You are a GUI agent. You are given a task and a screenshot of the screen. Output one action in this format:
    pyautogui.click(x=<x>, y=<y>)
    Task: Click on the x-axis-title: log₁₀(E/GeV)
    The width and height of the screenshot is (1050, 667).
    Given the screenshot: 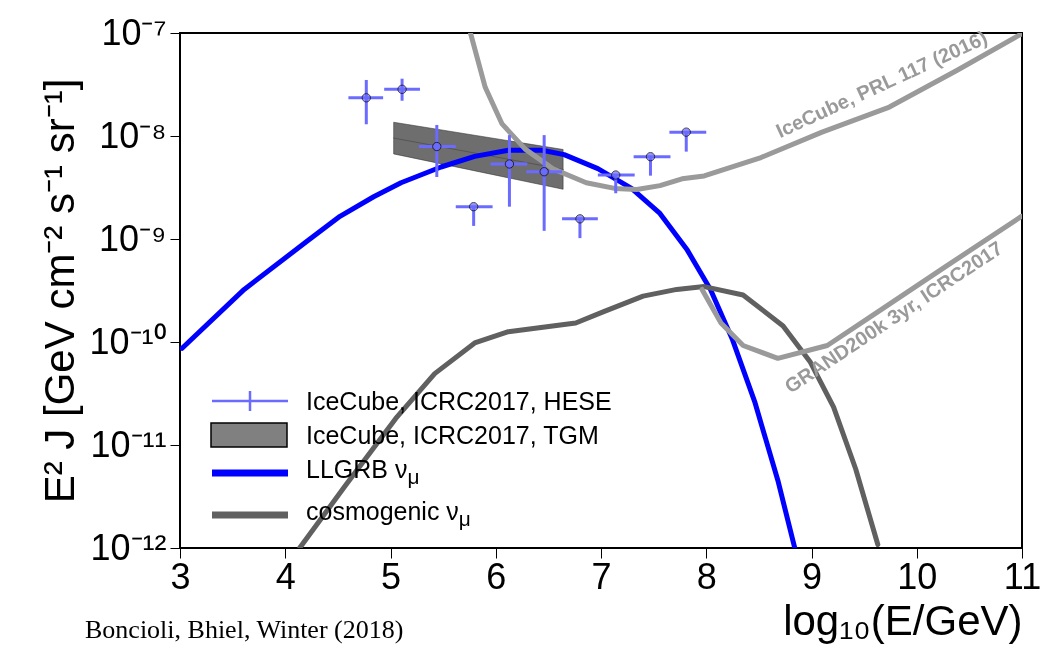 What is the action you would take?
    pyautogui.click(x=903, y=620)
    